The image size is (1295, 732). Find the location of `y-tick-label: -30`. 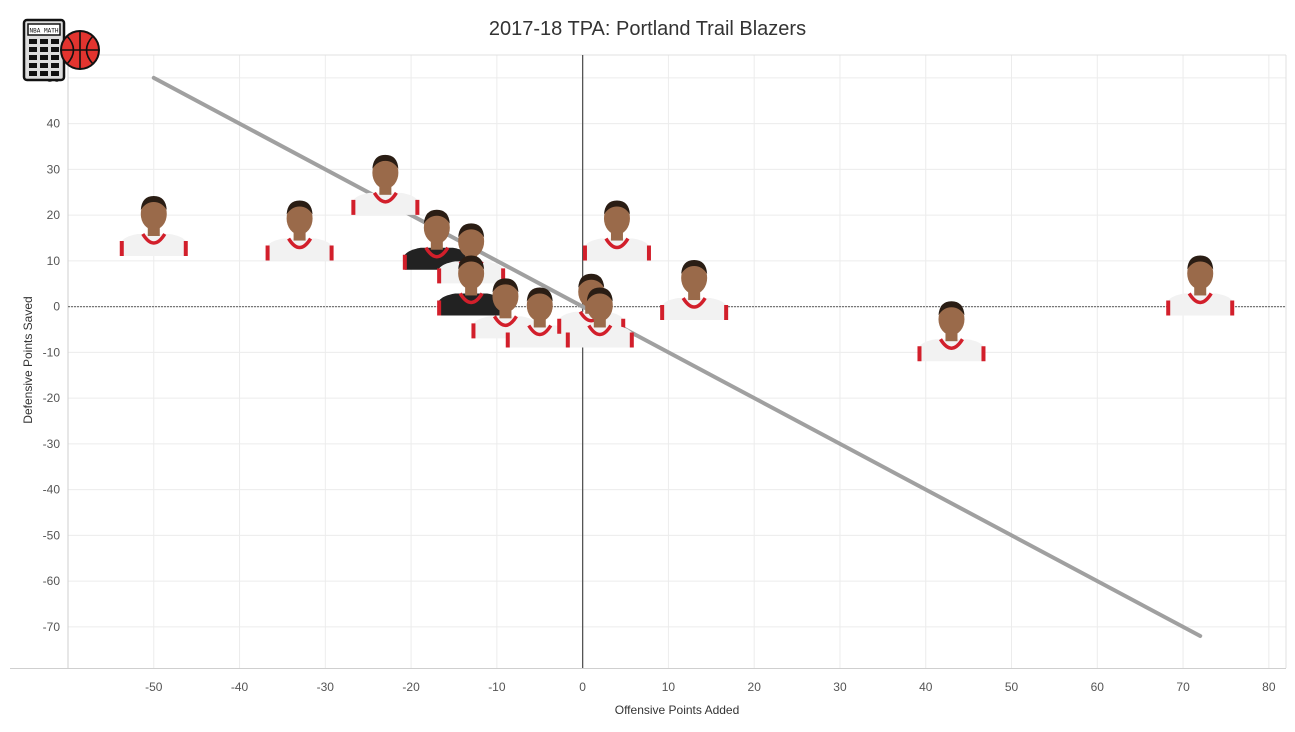

y-tick-label: -30 is located at coordinates (52, 444).